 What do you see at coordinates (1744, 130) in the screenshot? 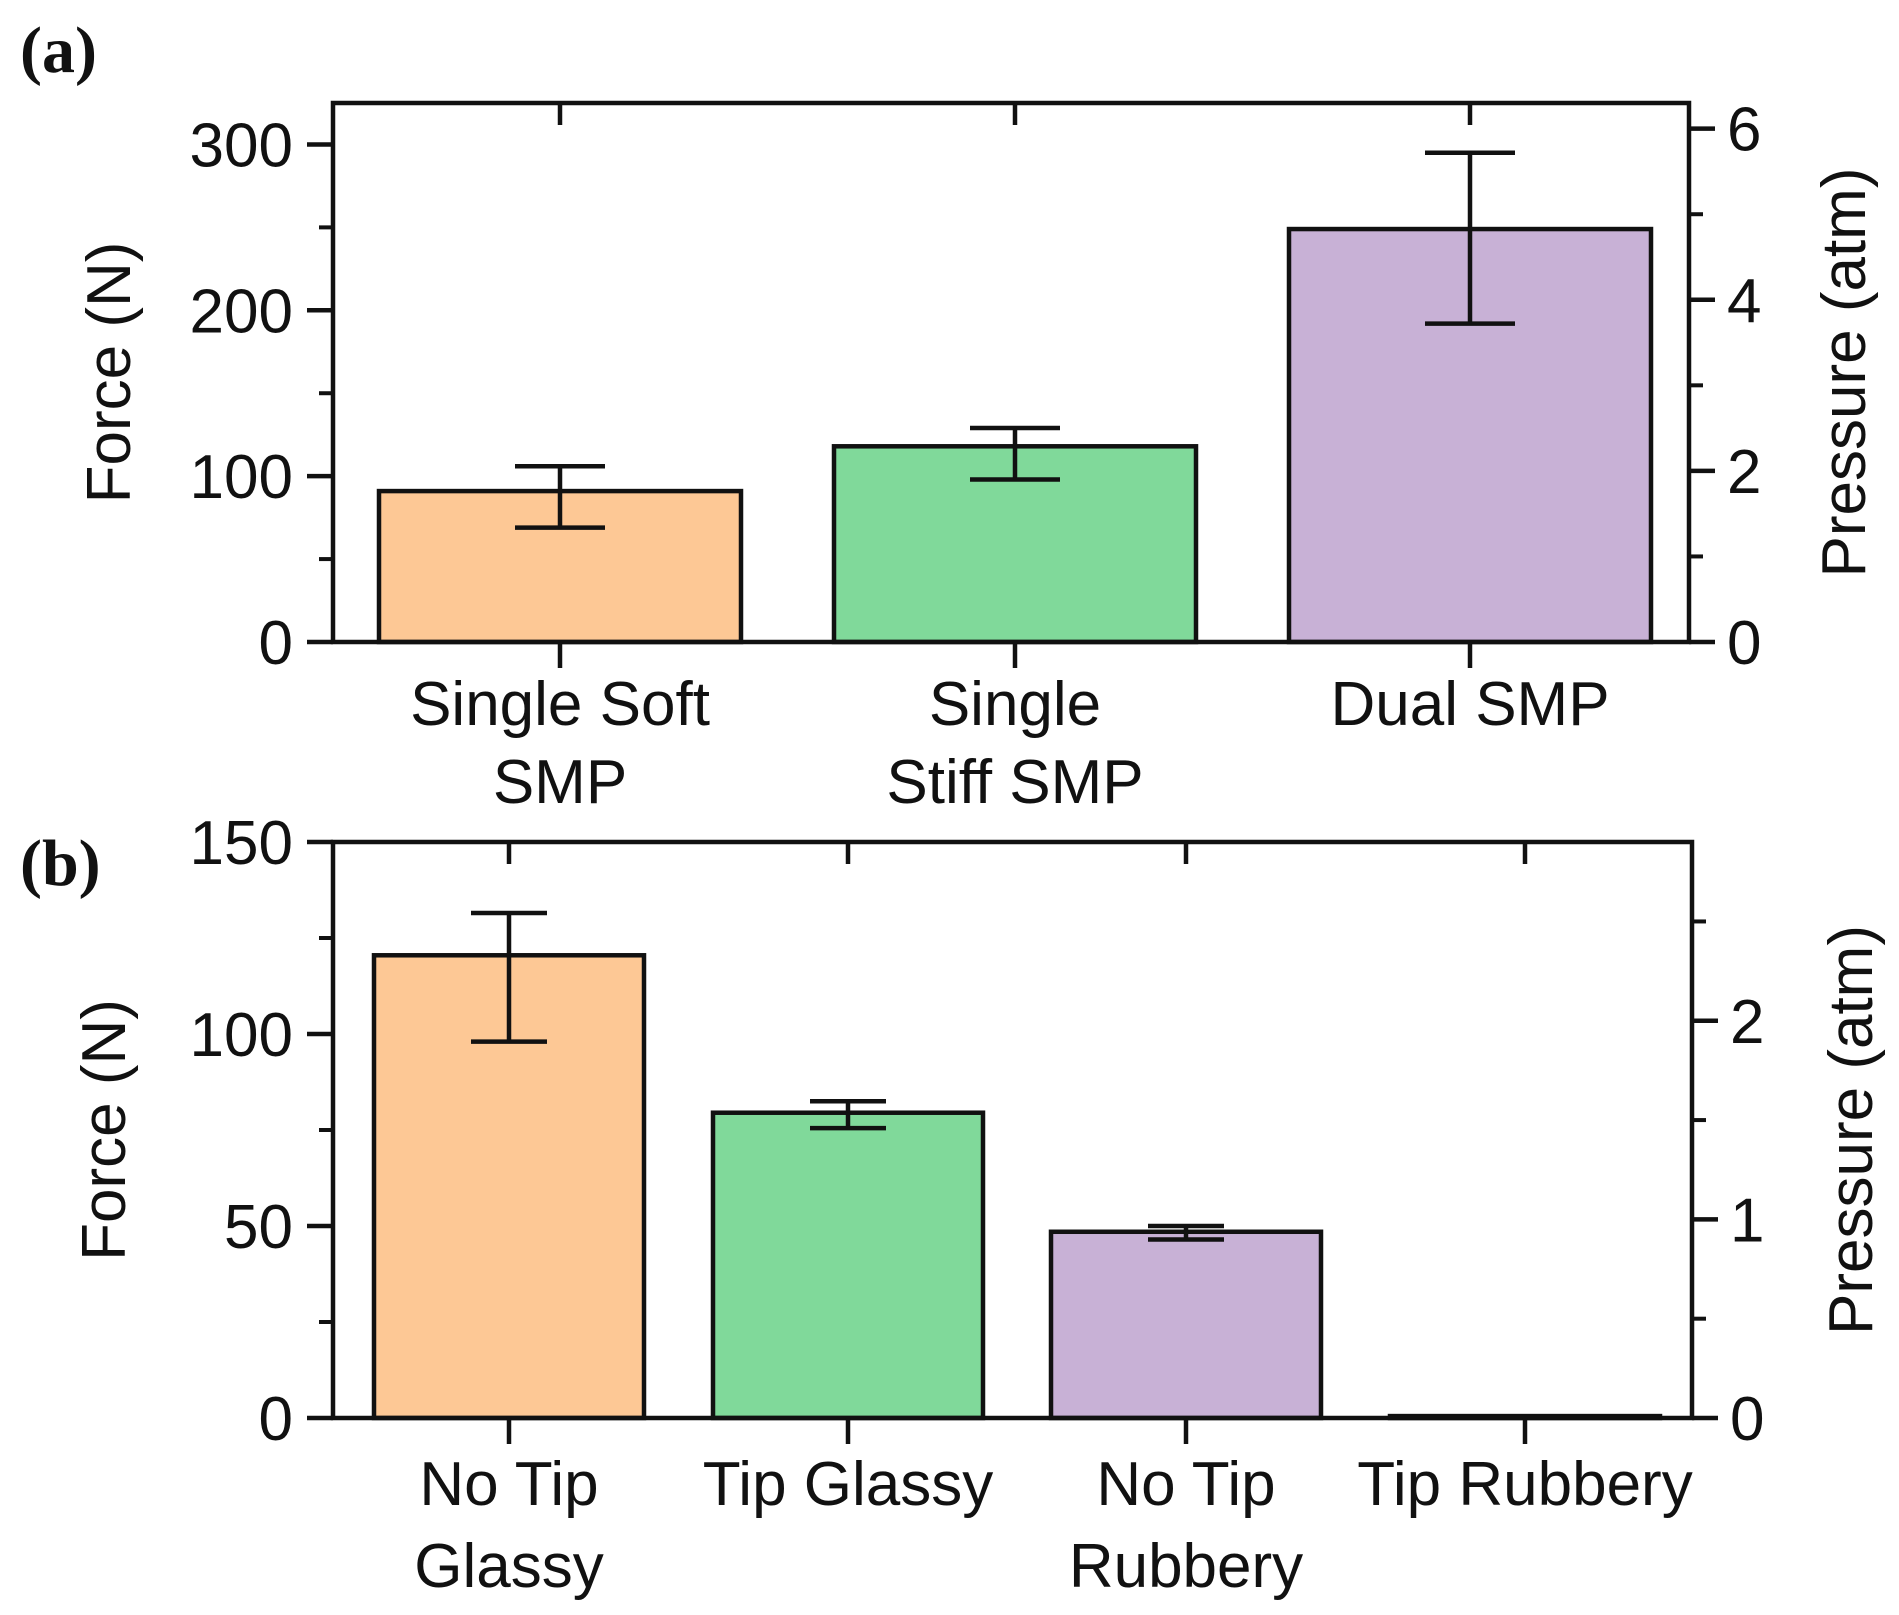
I see `panel-a-yaxis-right-tick-label-3: 6` at bounding box center [1744, 130].